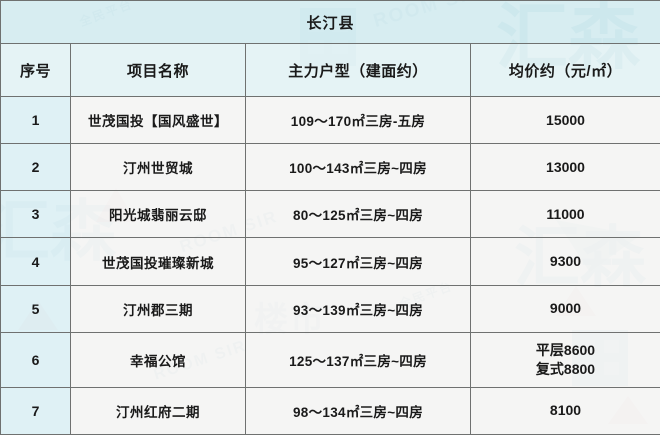  I want to click on row-price-line-1: 15000, so click(565, 119).